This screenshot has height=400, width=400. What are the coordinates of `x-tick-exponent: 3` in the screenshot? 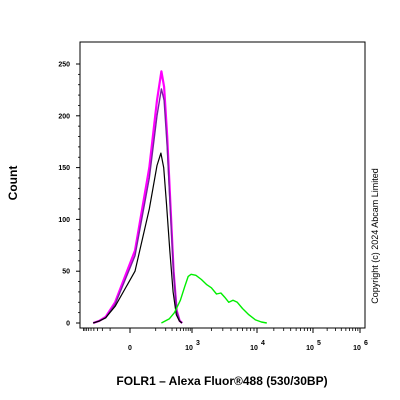 It's located at (198, 343).